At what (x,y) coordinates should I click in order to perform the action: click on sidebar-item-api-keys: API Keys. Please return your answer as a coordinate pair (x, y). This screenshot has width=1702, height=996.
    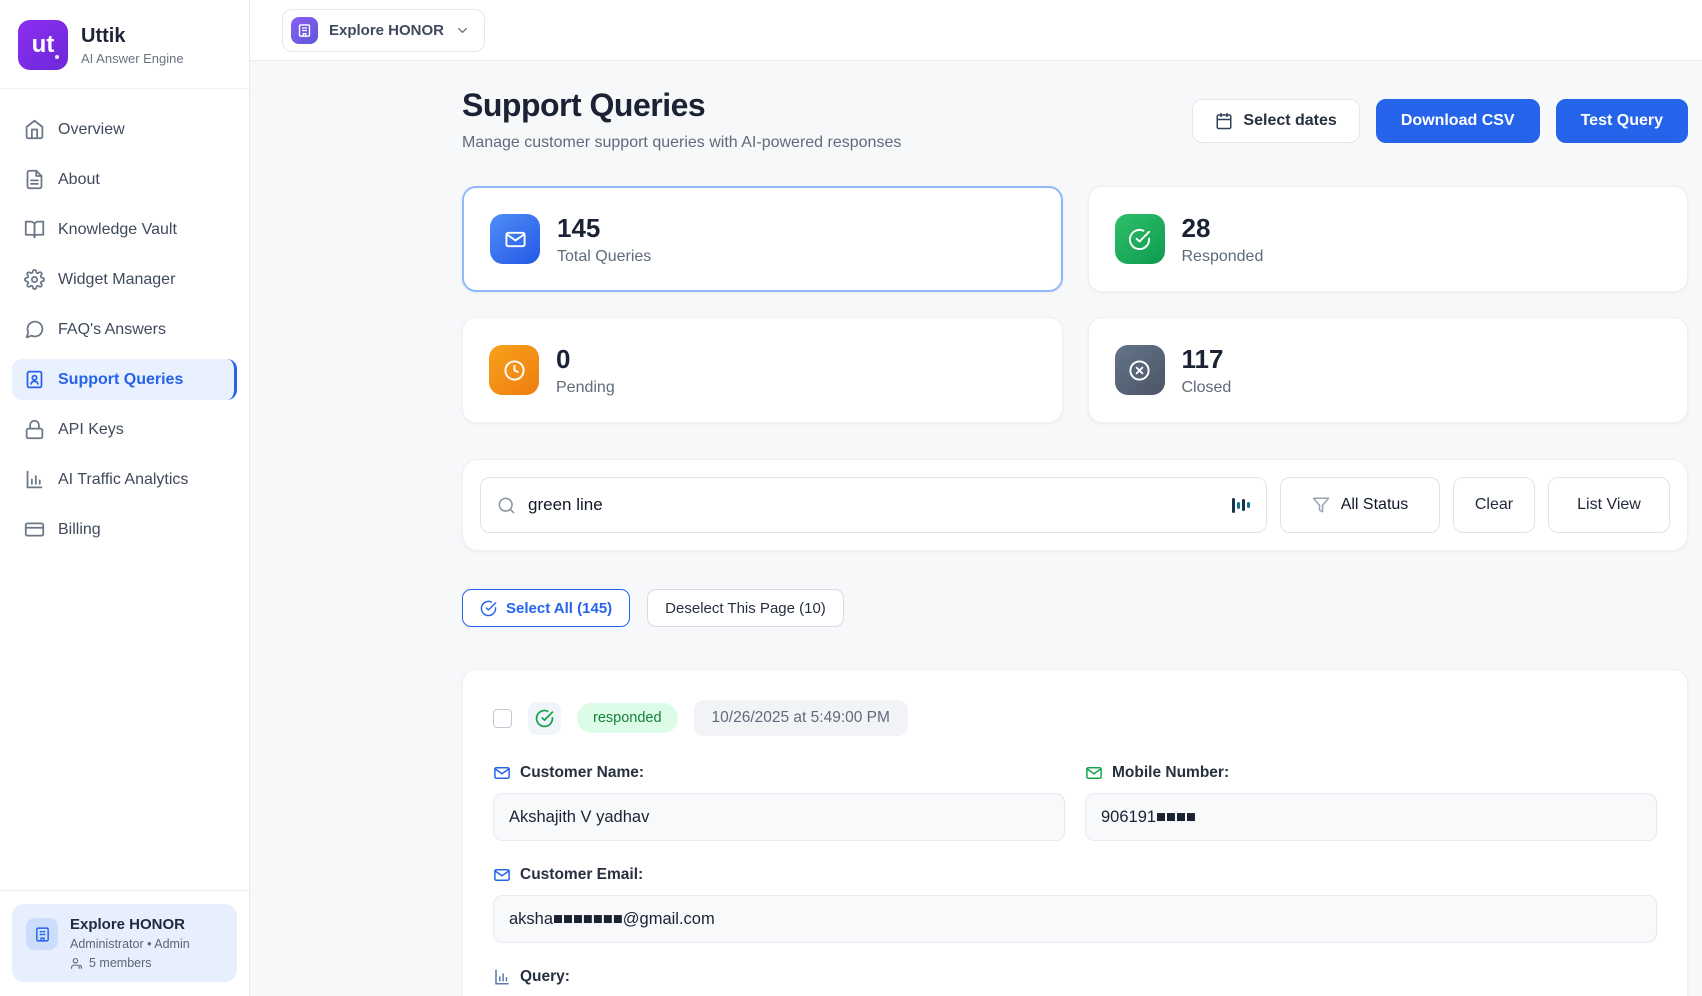
    Looking at the image, I should click on (124, 429).